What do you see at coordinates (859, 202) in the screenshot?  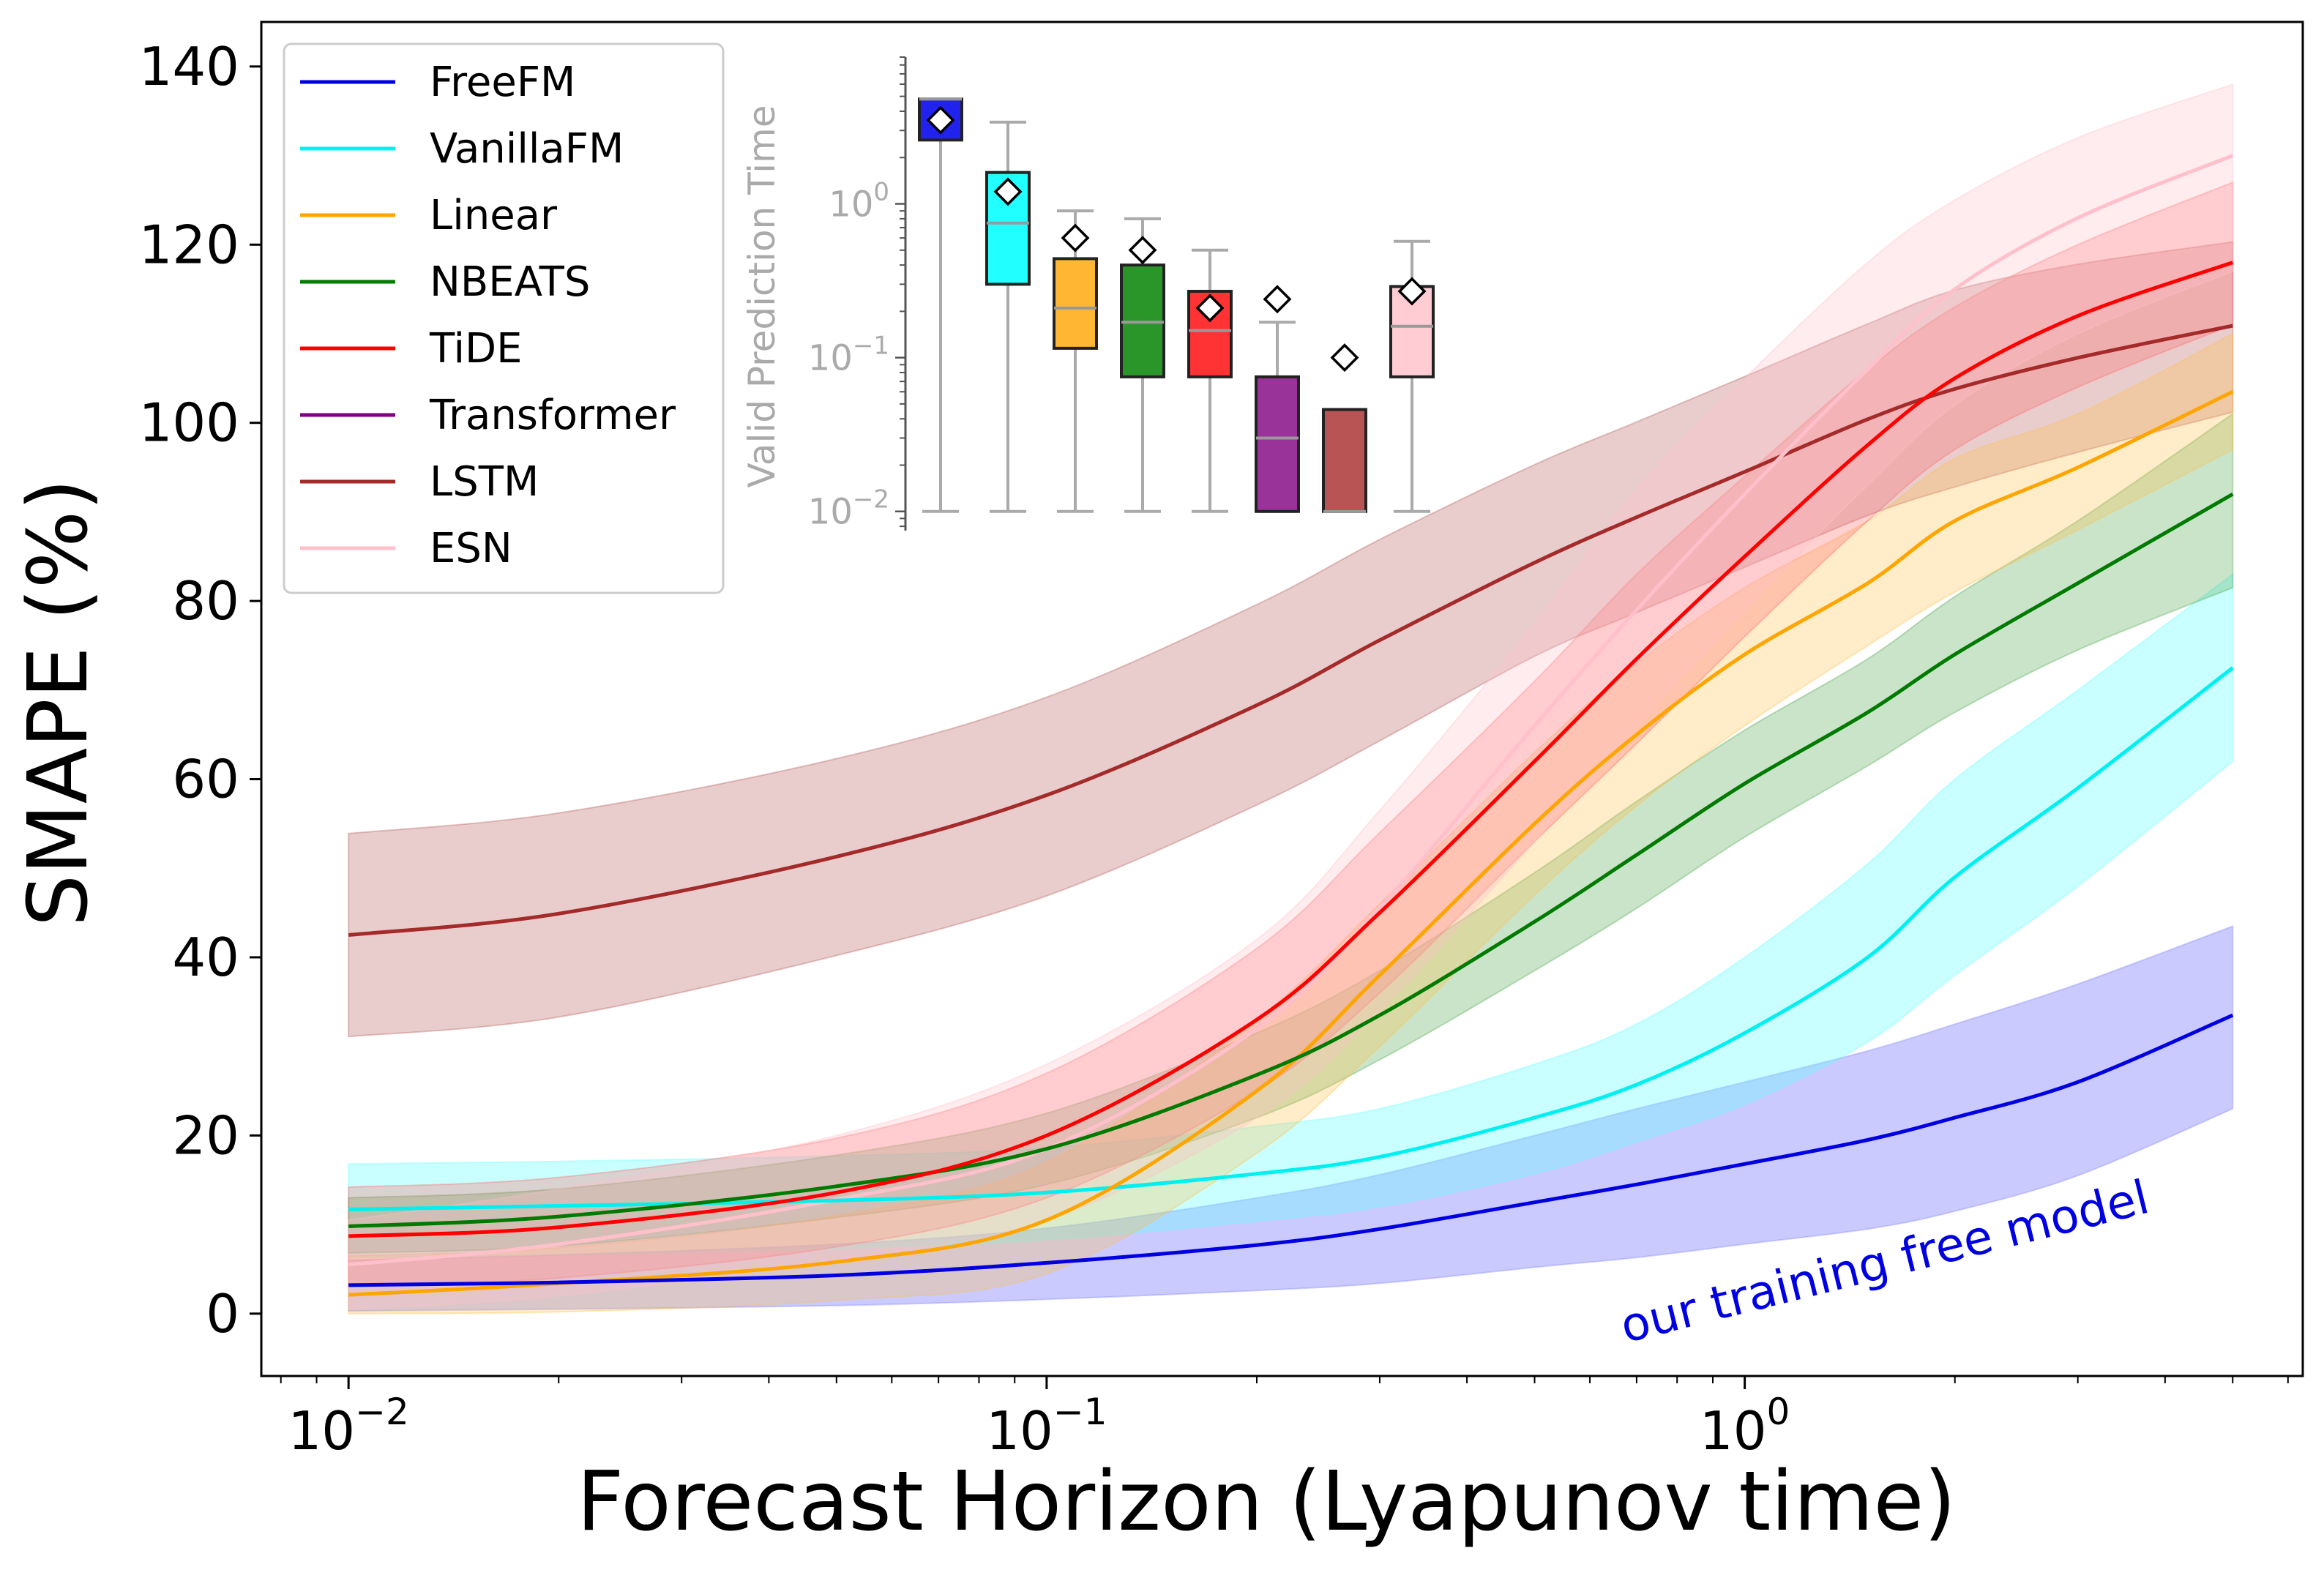 I see `inset-y-tick-label: 10⁰` at bounding box center [859, 202].